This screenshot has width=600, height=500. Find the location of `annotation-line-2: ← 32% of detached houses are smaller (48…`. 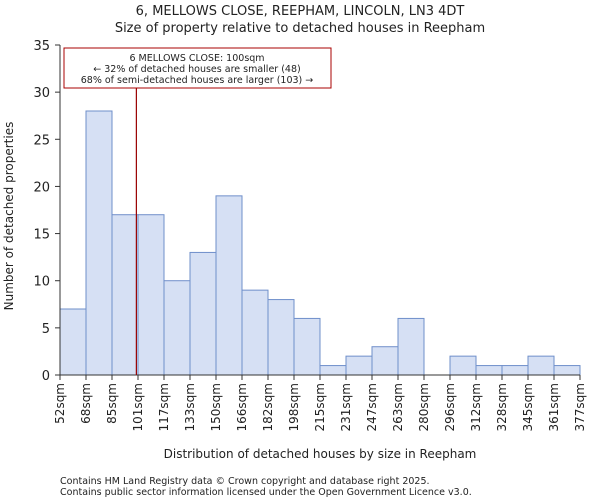

annotation-line-2: ← 32% of detached houses are smaller (48… is located at coordinates (196, 69).